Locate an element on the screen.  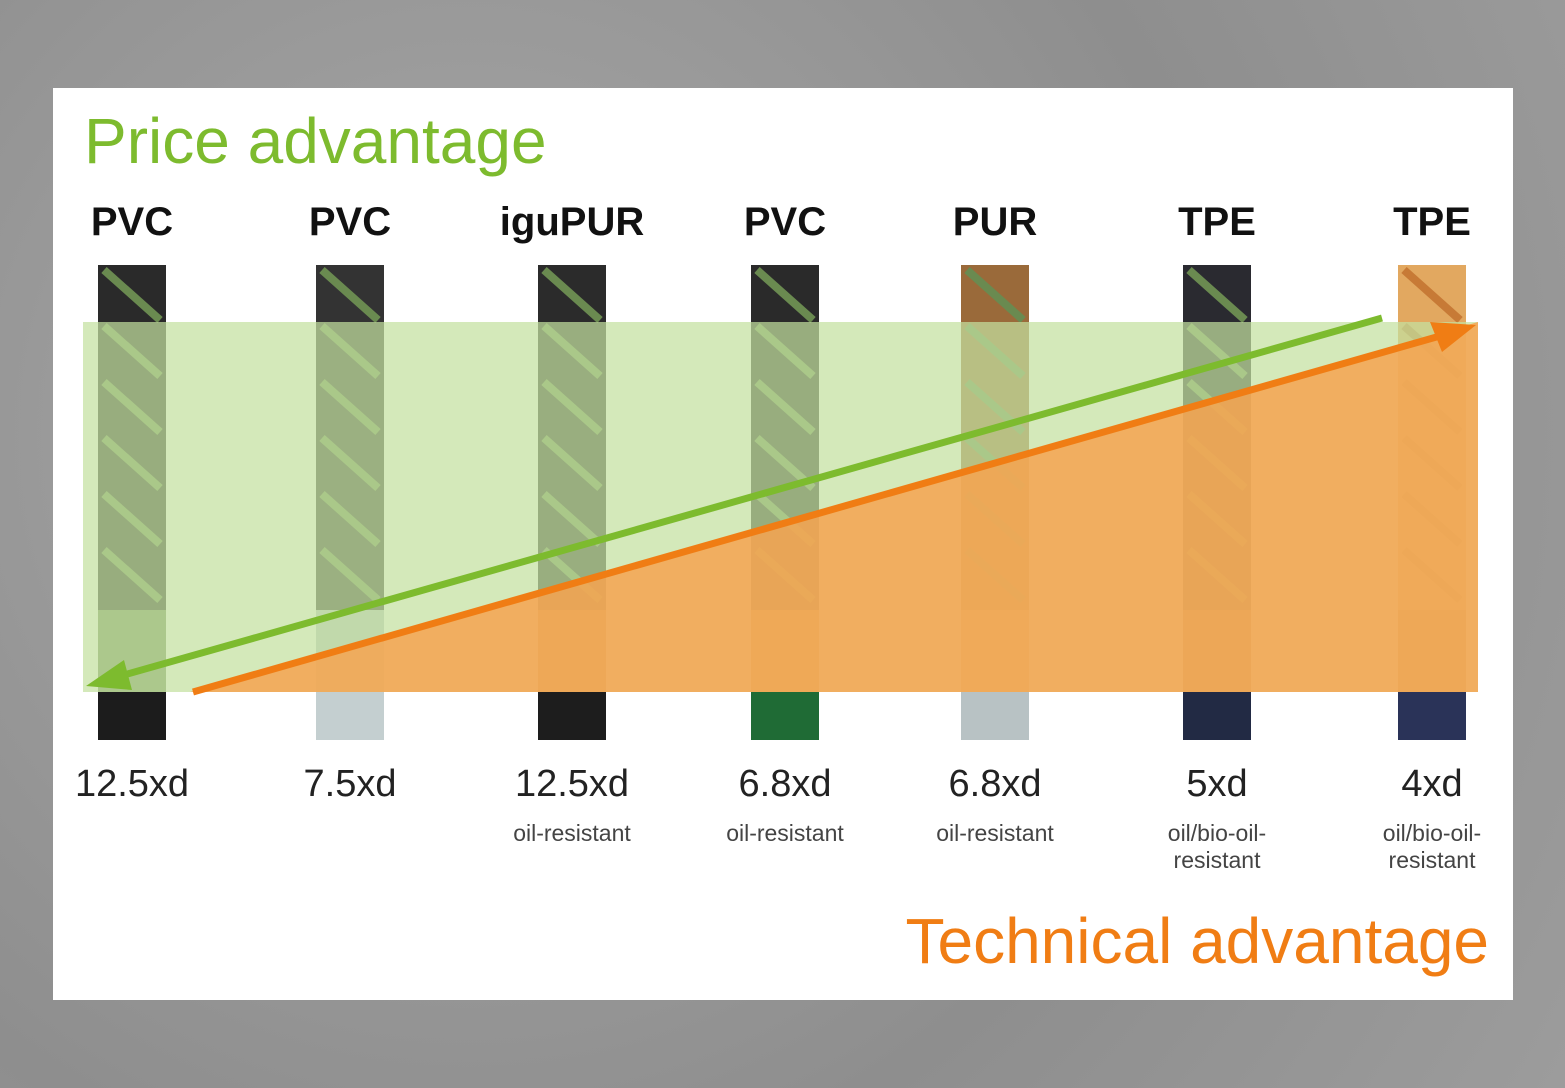
price-advantage-title: Price advantage is located at coordinates (315, 141).